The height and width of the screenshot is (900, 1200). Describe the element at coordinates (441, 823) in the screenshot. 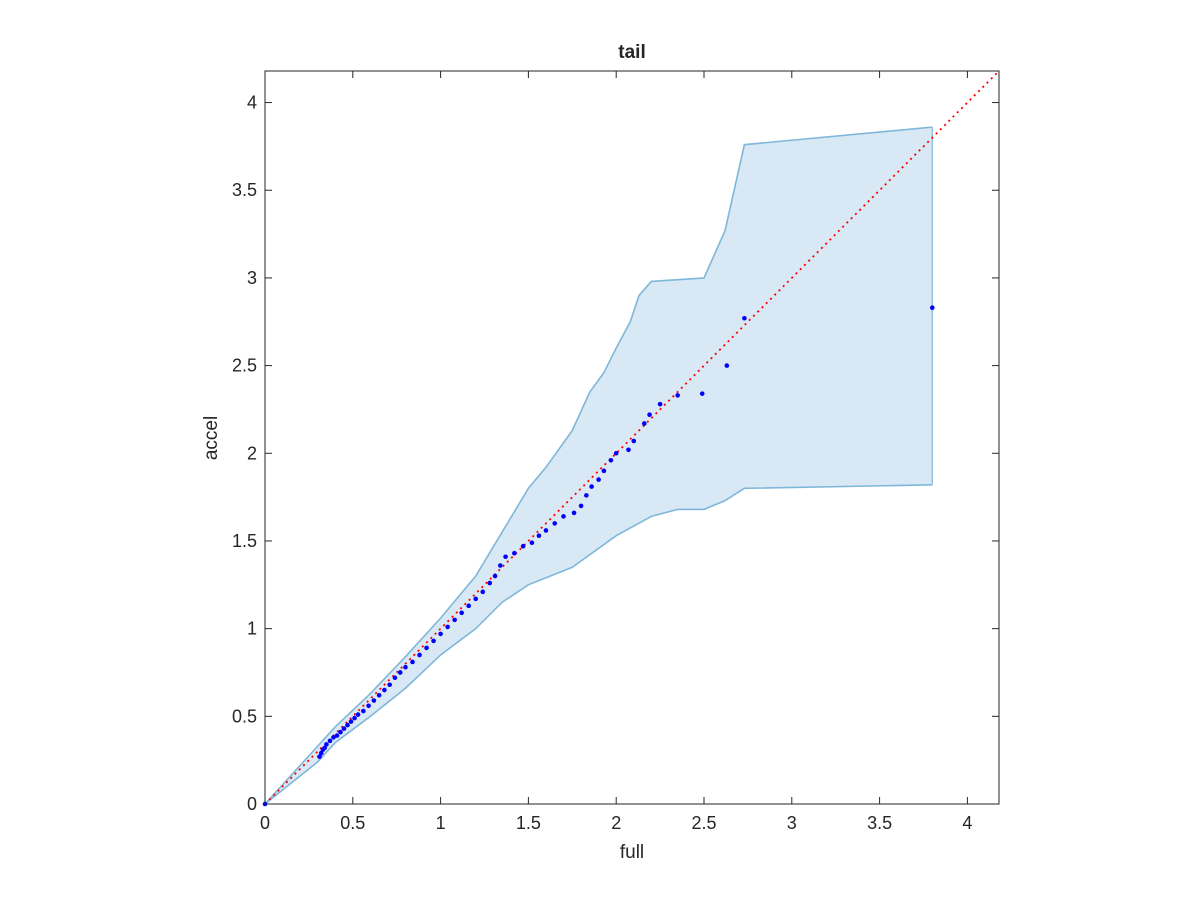

I see `x-tick-label: 1` at that location.